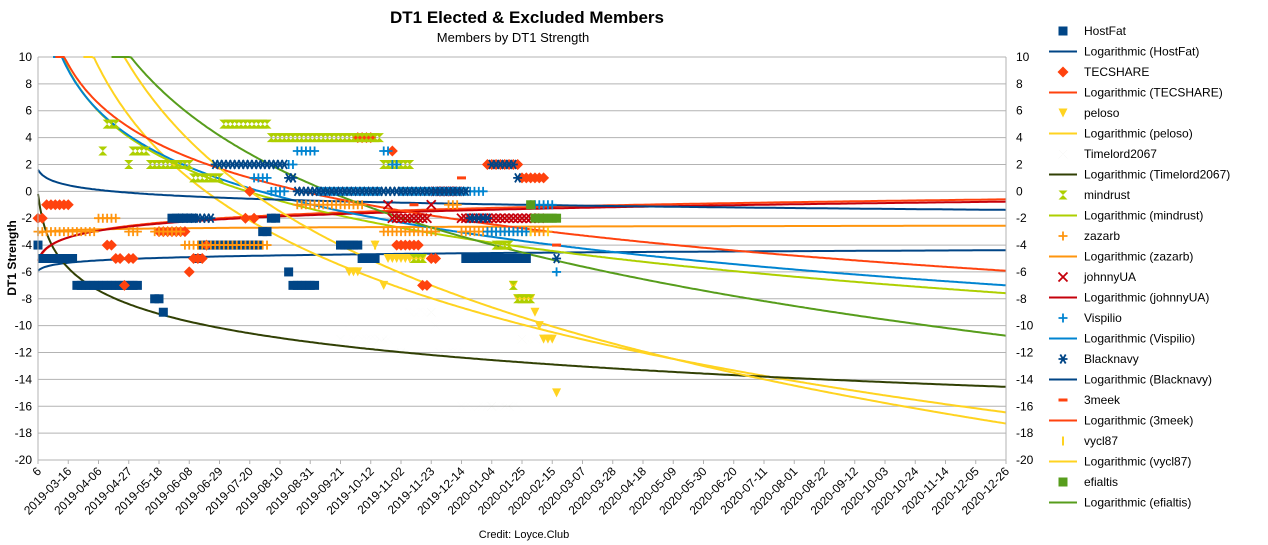 This screenshot has height=545, width=1268. I want to click on y-tick-label: -6, so click(26, 272).